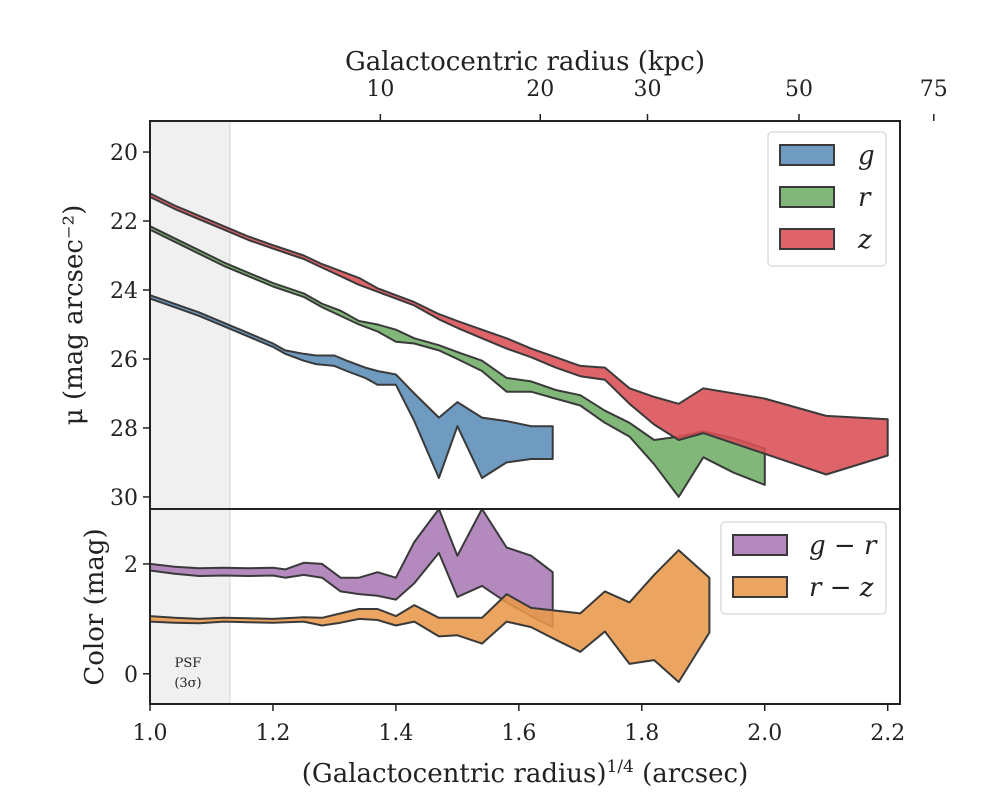 Image resolution: width=1000 pixels, height=800 pixels. I want to click on x-top-tick-label: 75, so click(934, 89).